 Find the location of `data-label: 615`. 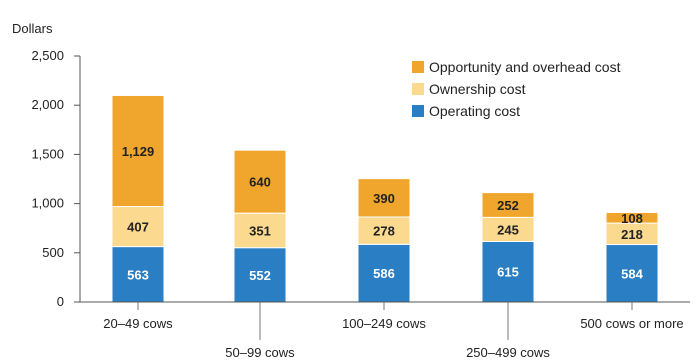

data-label: 615 is located at coordinates (508, 272).